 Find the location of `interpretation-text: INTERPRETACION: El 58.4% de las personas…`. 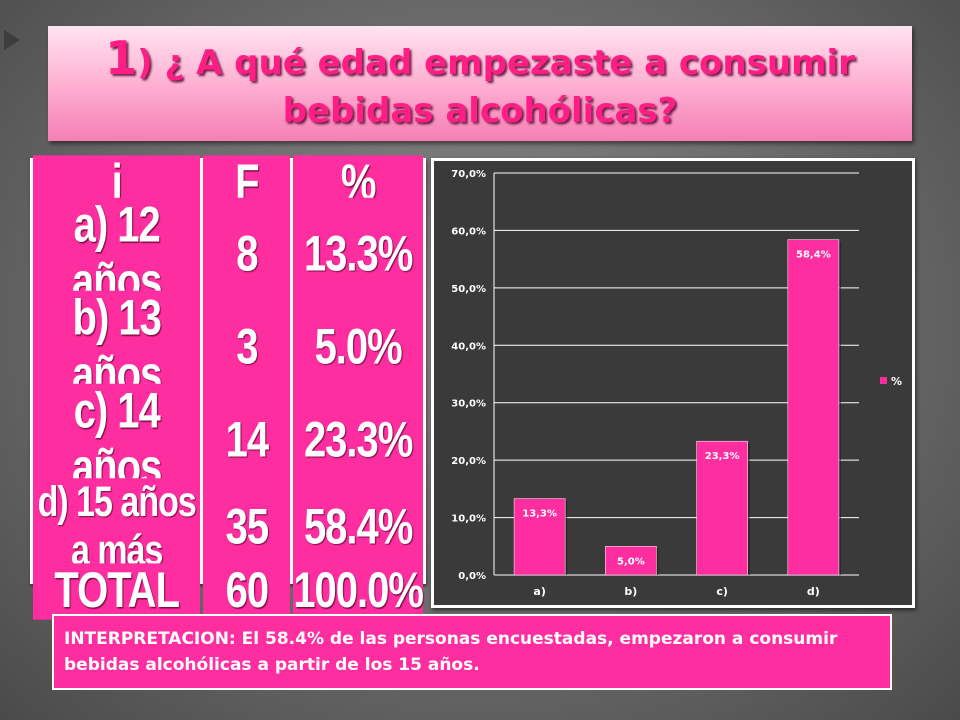

interpretation-text: INTERPRETACION: El 58.4% de las personas… is located at coordinates (472, 652).